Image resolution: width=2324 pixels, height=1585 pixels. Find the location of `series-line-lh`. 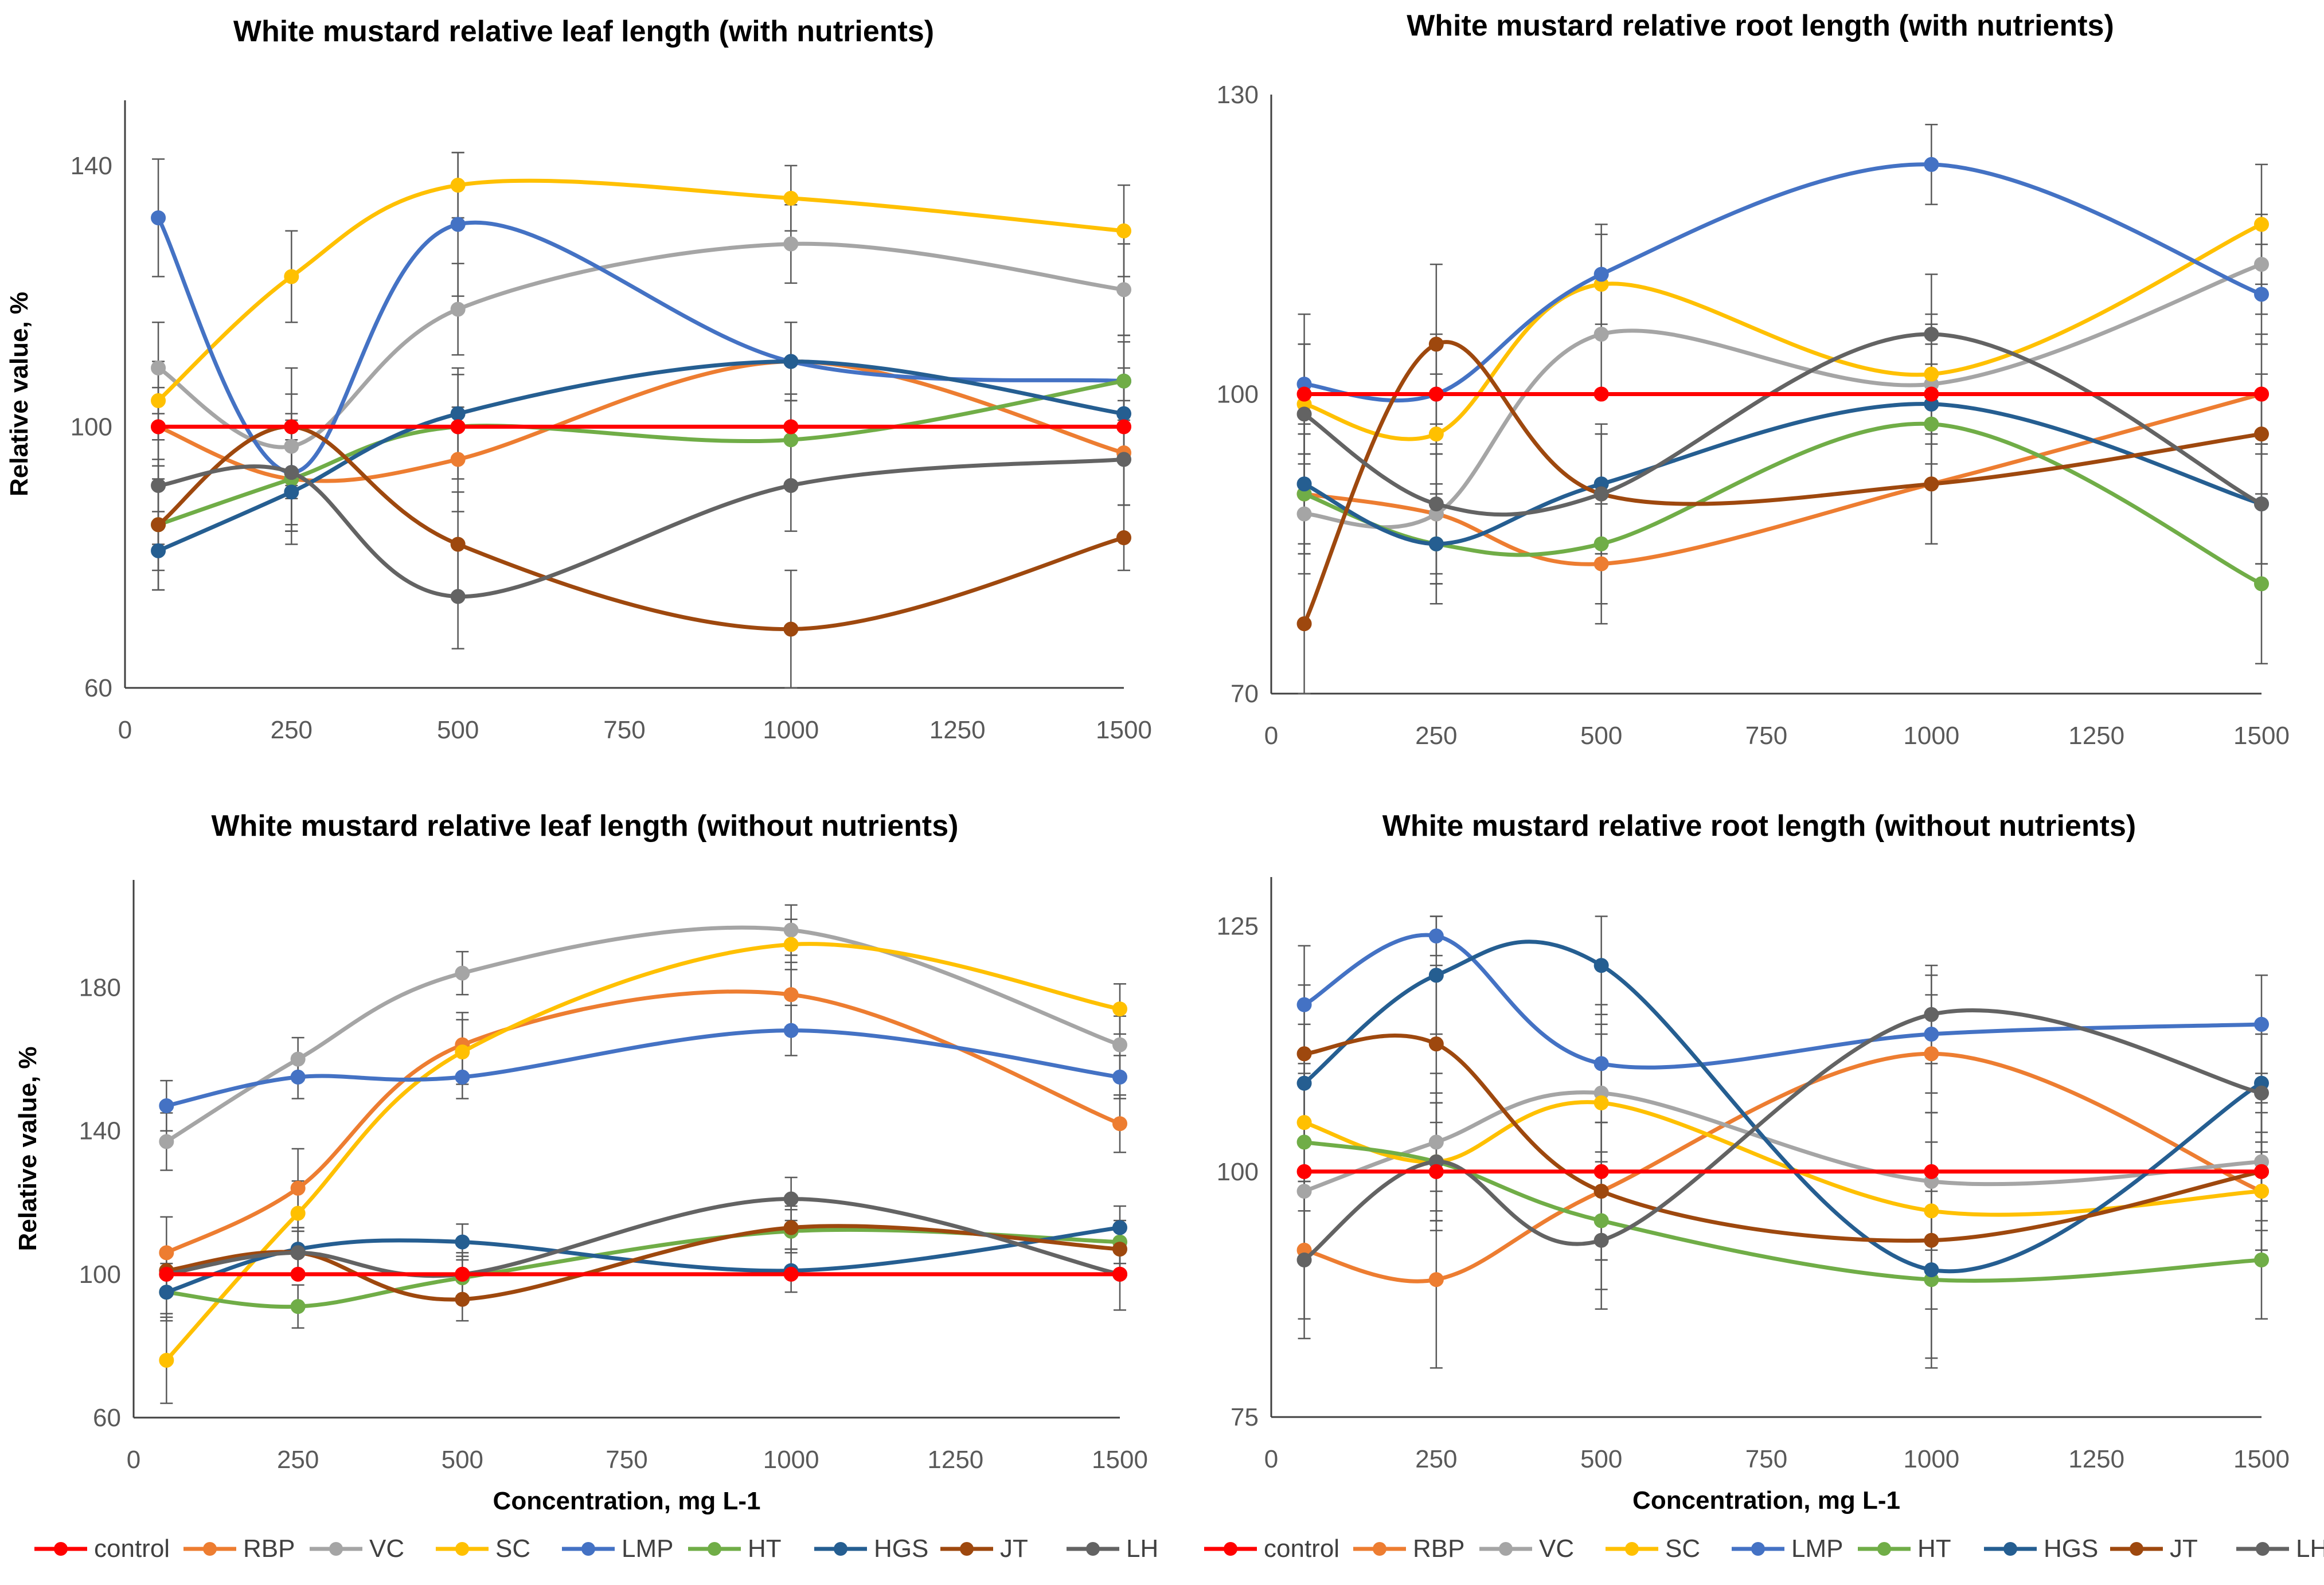

series-line-lh is located at coordinates (641, 528).